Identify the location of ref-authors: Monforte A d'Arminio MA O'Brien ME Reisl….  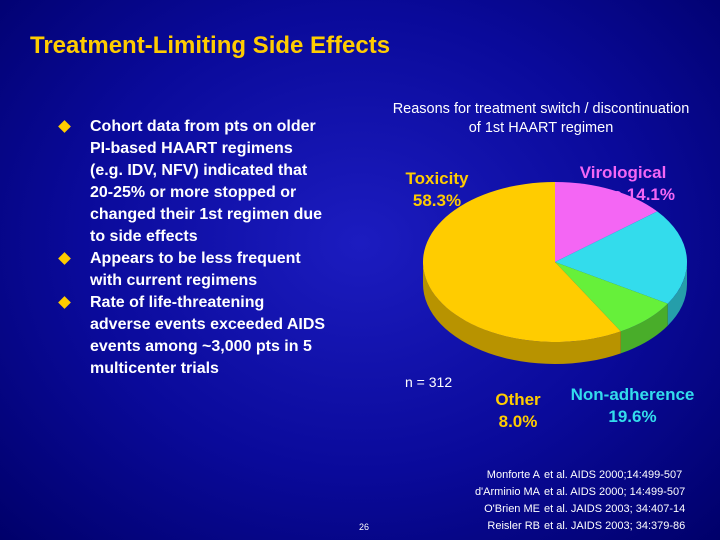
(507, 501).